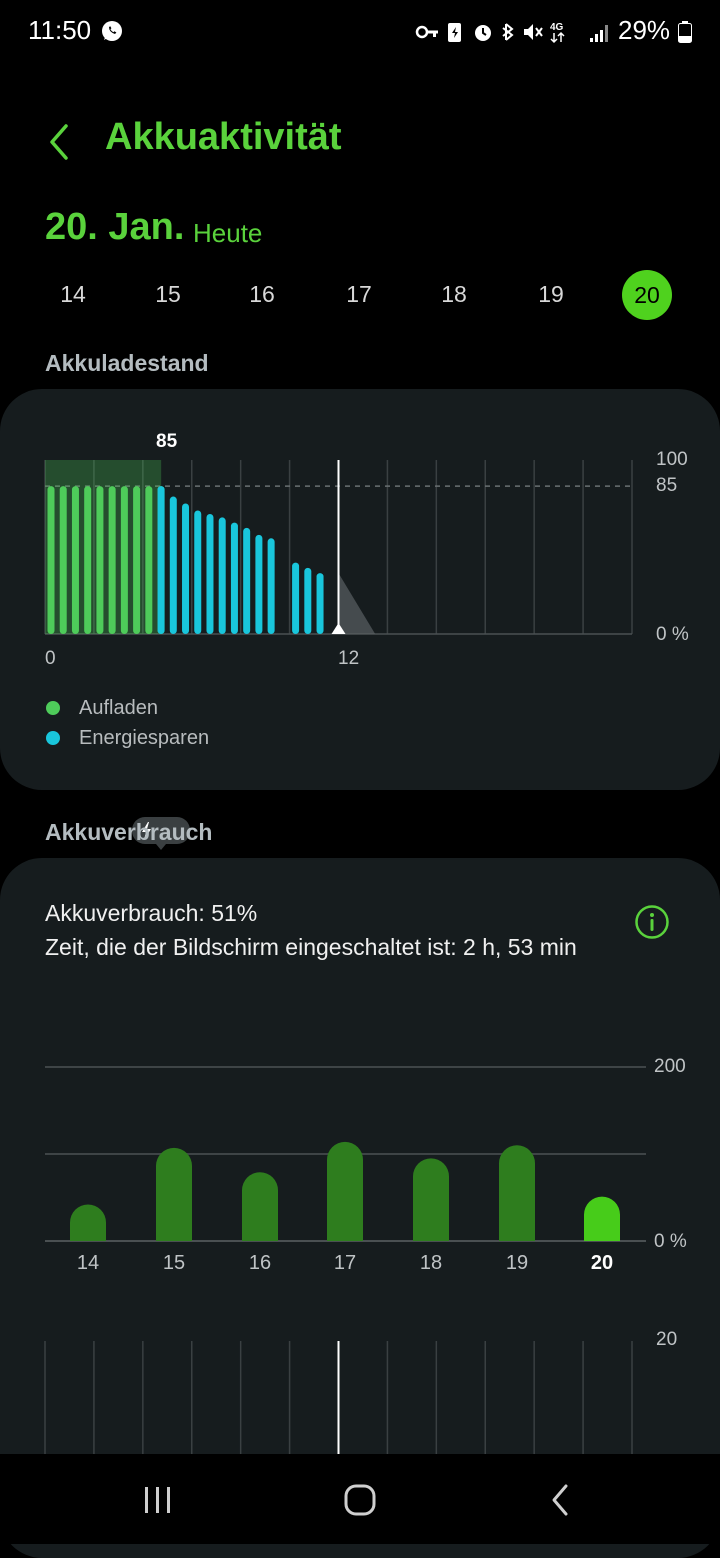 This screenshot has height=1558, width=720. What do you see at coordinates (357, 603) in the screenshot?
I see `projection-area` at bounding box center [357, 603].